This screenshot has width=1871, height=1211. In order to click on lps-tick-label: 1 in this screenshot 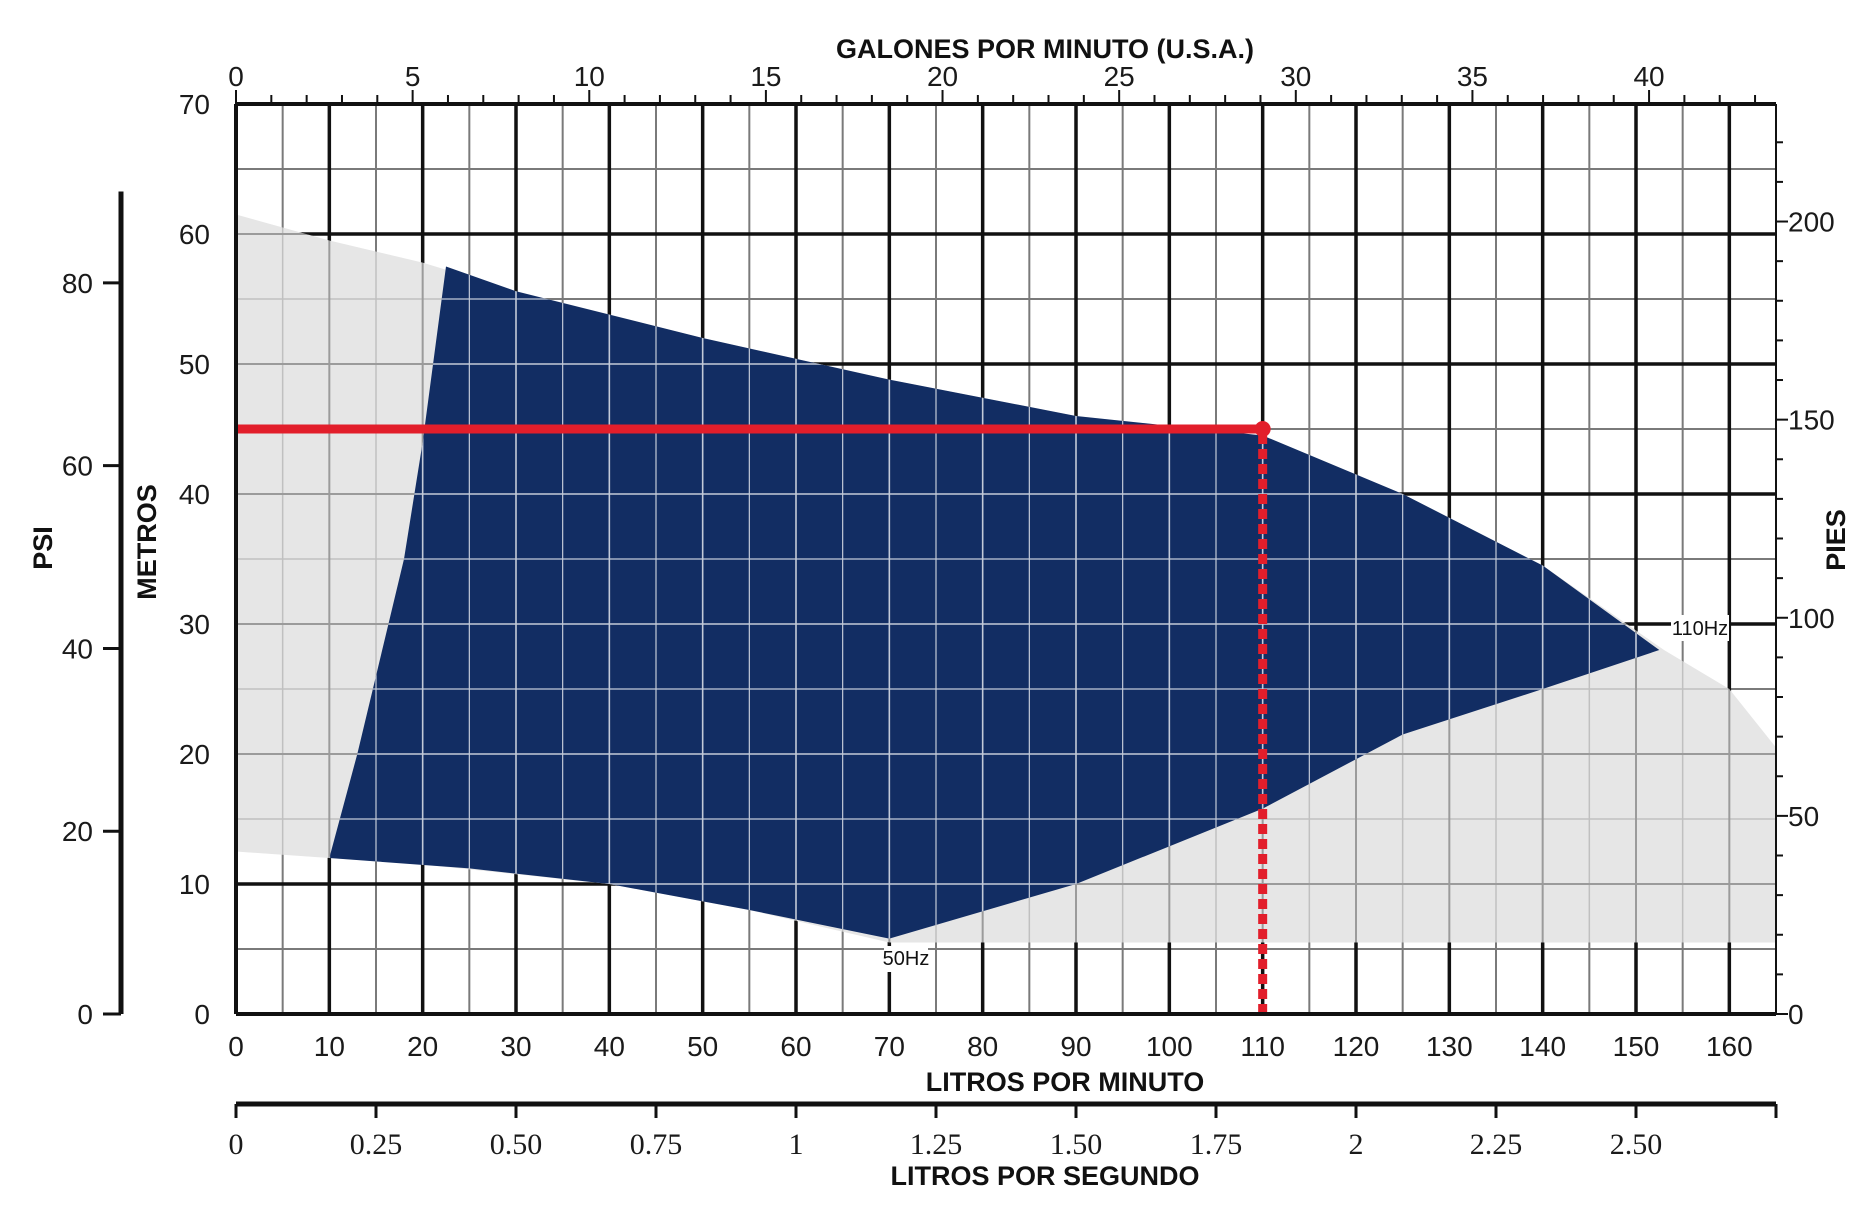, I will do `click(796, 1144)`.